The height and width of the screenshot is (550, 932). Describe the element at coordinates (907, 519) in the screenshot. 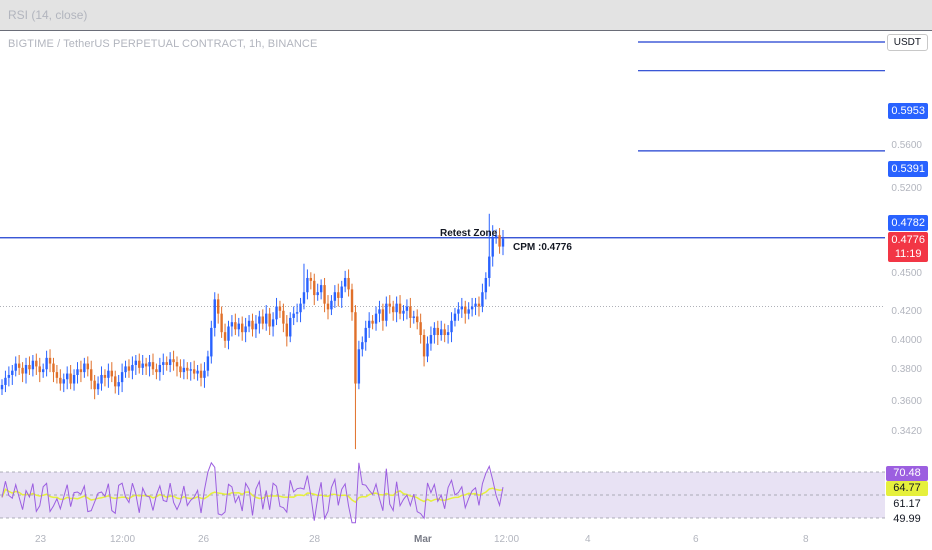

I see `rsi-level-tag: 49.99` at that location.